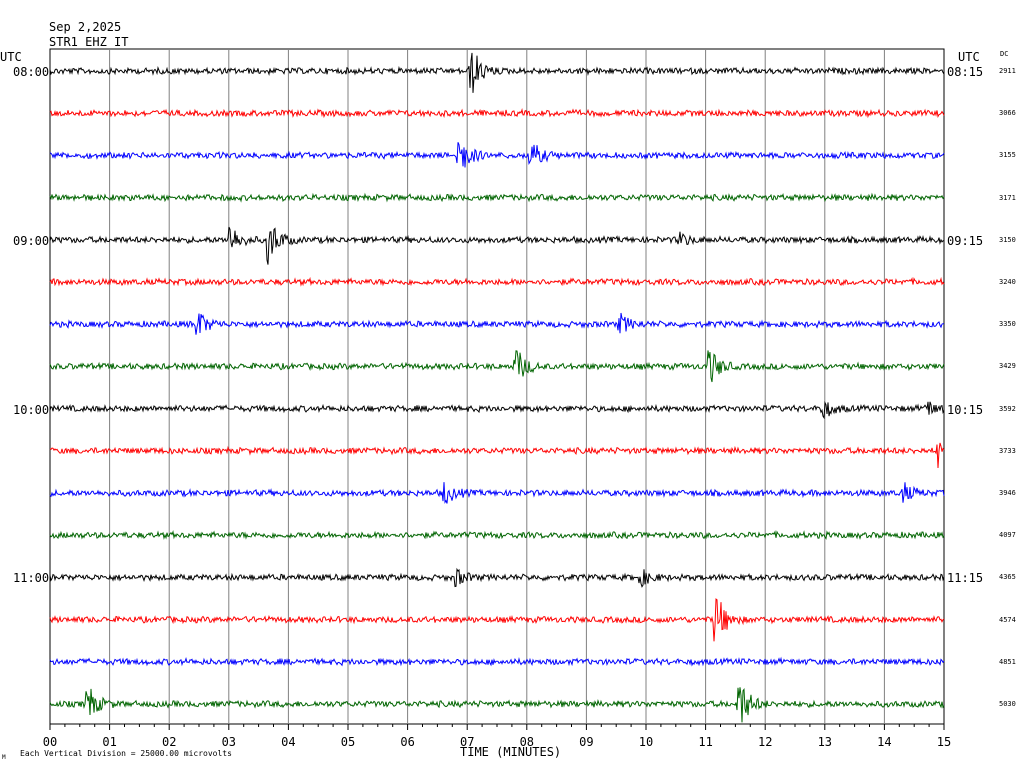  What do you see at coordinates (765, 742) in the screenshot?
I see `x-tick-label: 12` at bounding box center [765, 742].